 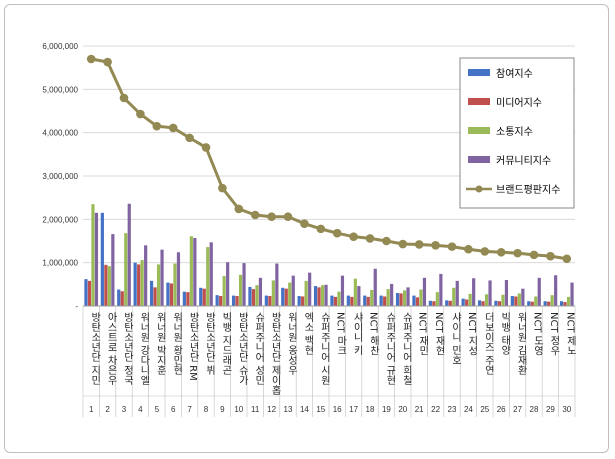 I want to click on rank-label: 27, so click(x=517, y=409).